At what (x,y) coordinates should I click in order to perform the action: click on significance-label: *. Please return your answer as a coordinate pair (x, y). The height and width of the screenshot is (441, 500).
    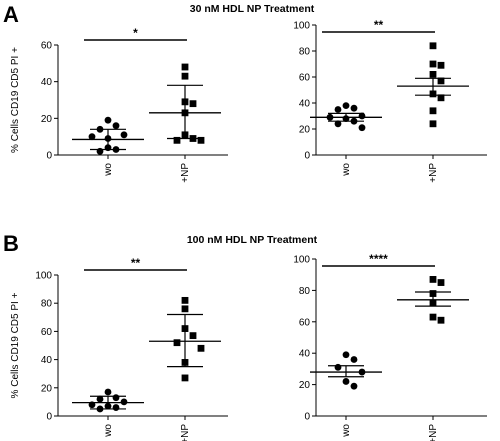
    Looking at the image, I should click on (135, 33).